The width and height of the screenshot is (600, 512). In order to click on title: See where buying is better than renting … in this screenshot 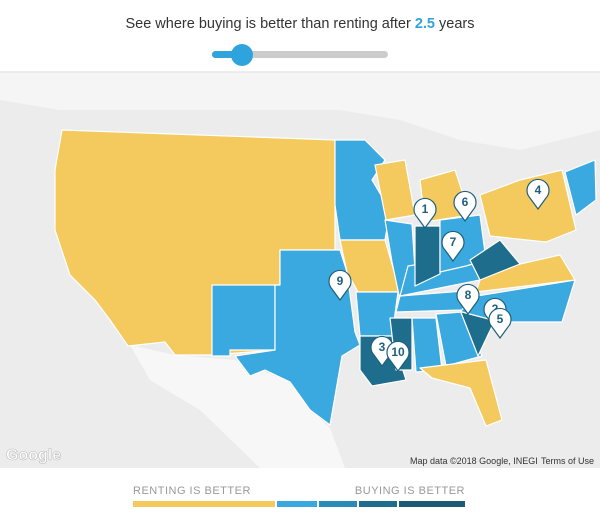, I will do `click(299, 24)`.